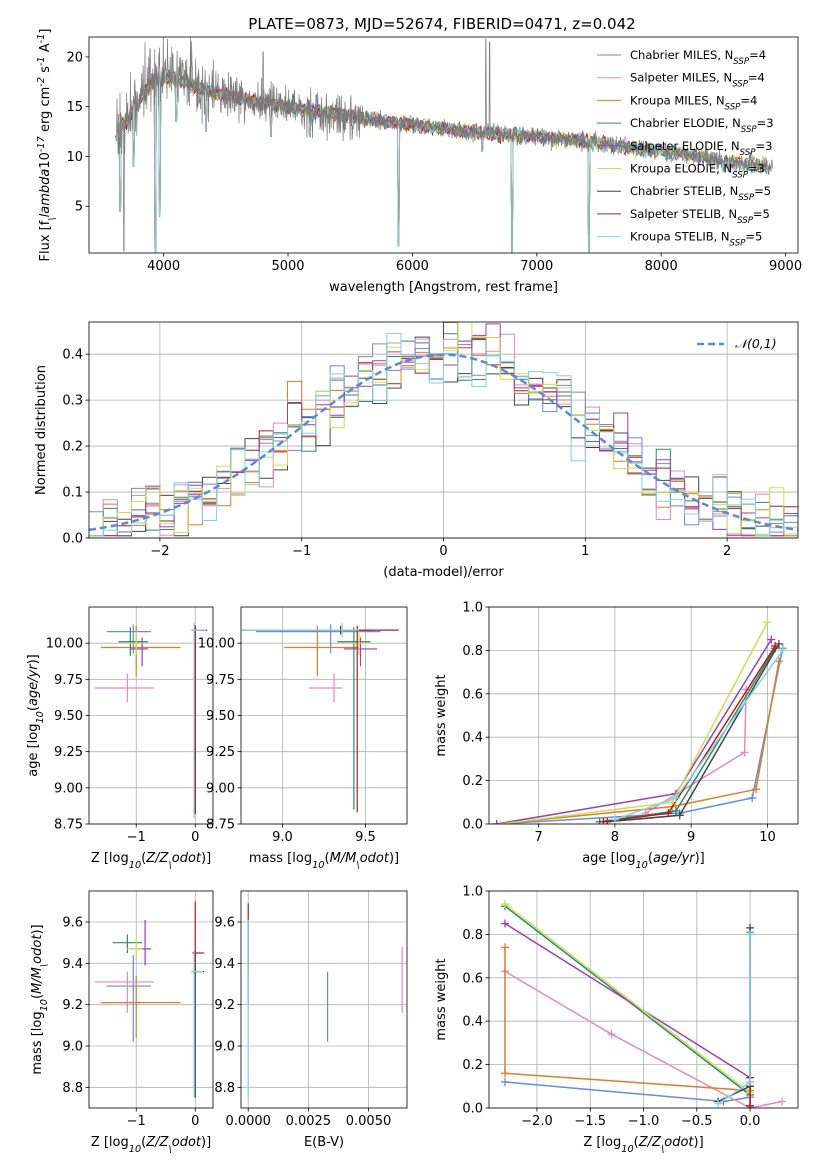  Describe the element at coordinates (615, 837) in the screenshot. I see `tick-label-x: 8` at that location.